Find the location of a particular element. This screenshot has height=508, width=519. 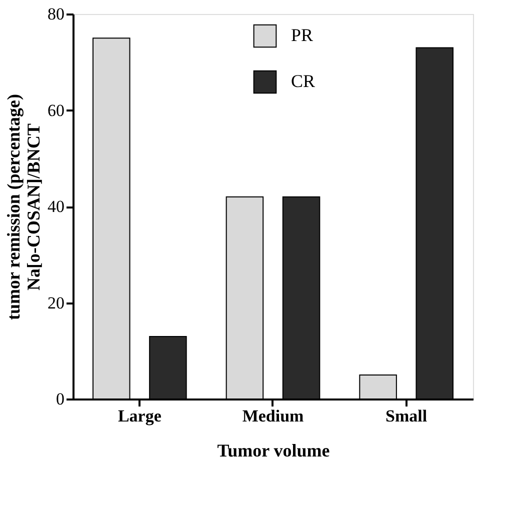

y-axis-title: tumor remission (percentage) Na[o-COSAN]/BNCT is located at coordinates (24, 207).